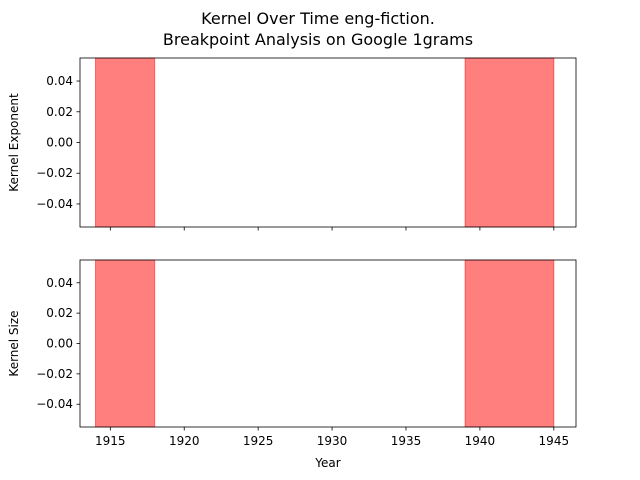  Describe the element at coordinates (327, 463) in the screenshot. I see `x-axis-label: Year` at that location.